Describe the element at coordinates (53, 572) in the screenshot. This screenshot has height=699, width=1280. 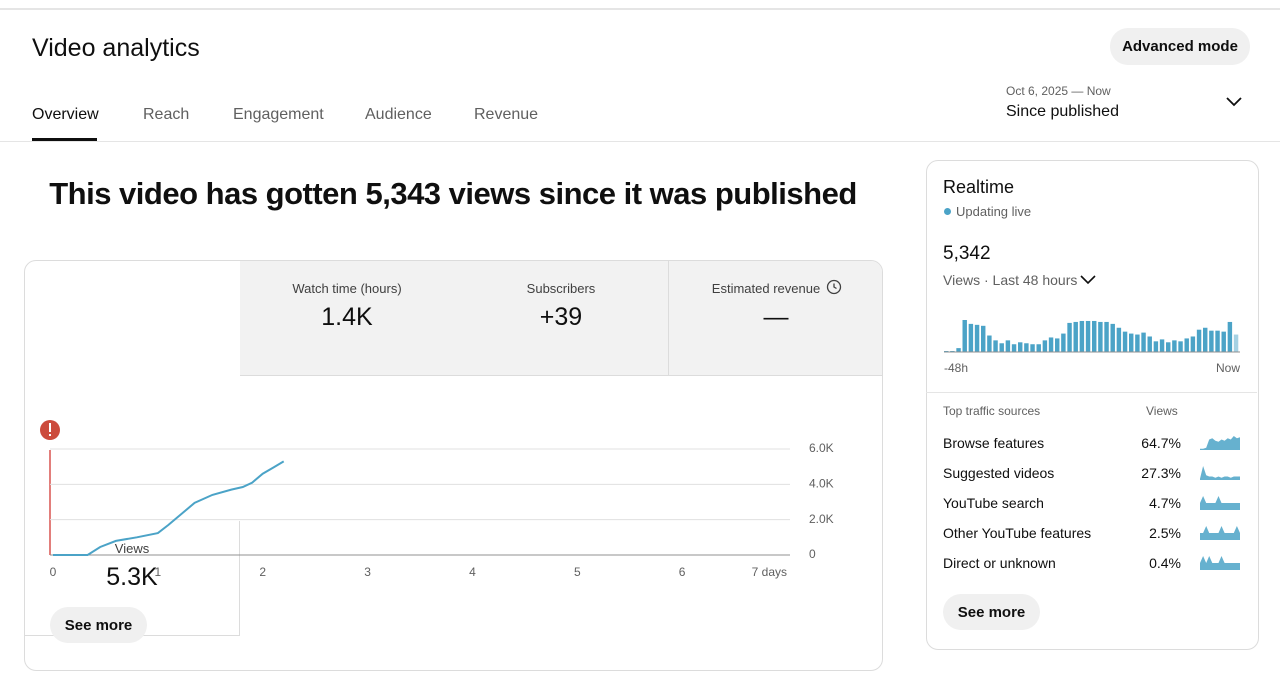
I see `x-tick-label: 0` at that location.